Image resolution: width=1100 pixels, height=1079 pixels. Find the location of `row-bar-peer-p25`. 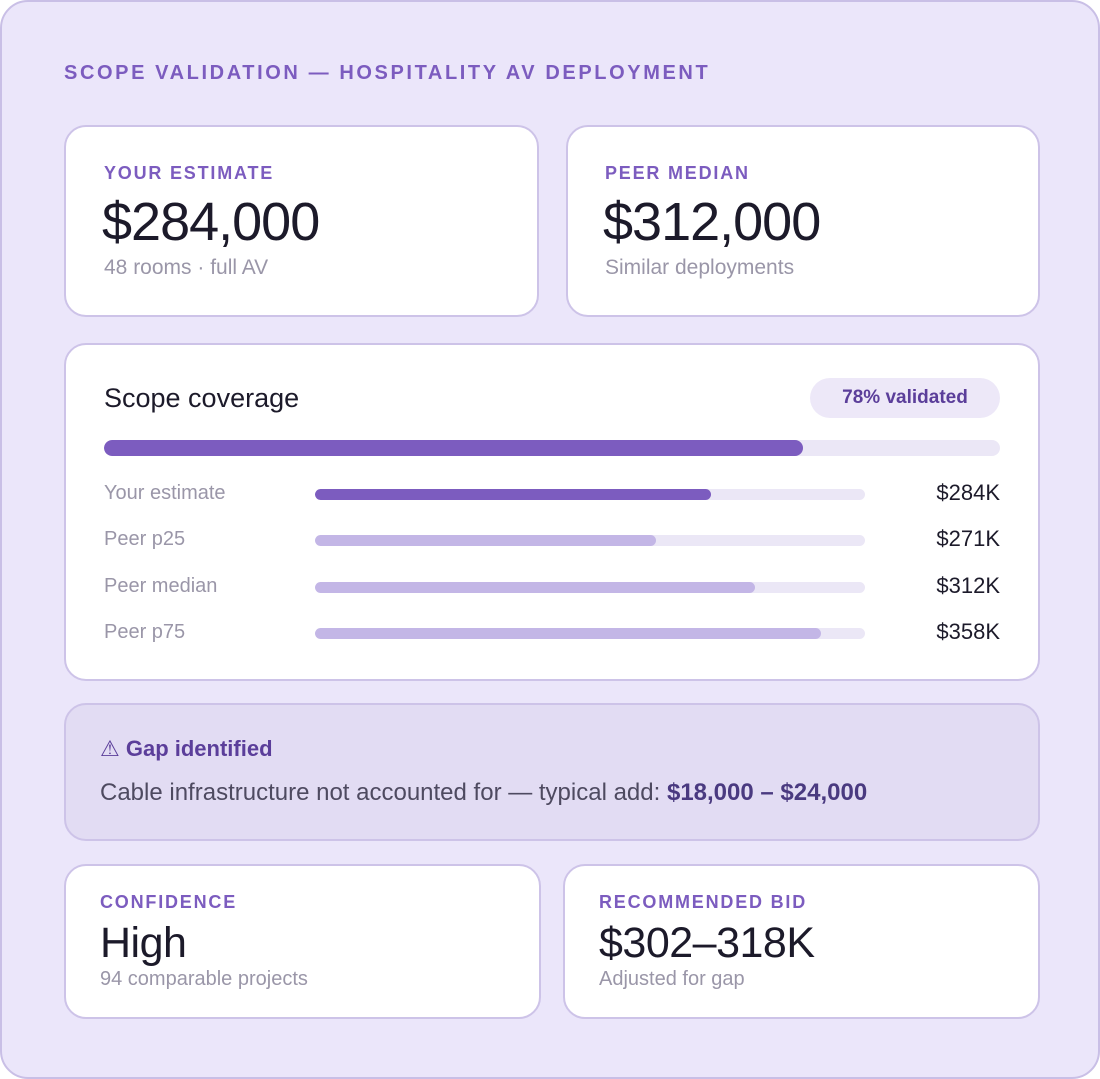

row-bar-peer-p25 is located at coordinates (590, 540).